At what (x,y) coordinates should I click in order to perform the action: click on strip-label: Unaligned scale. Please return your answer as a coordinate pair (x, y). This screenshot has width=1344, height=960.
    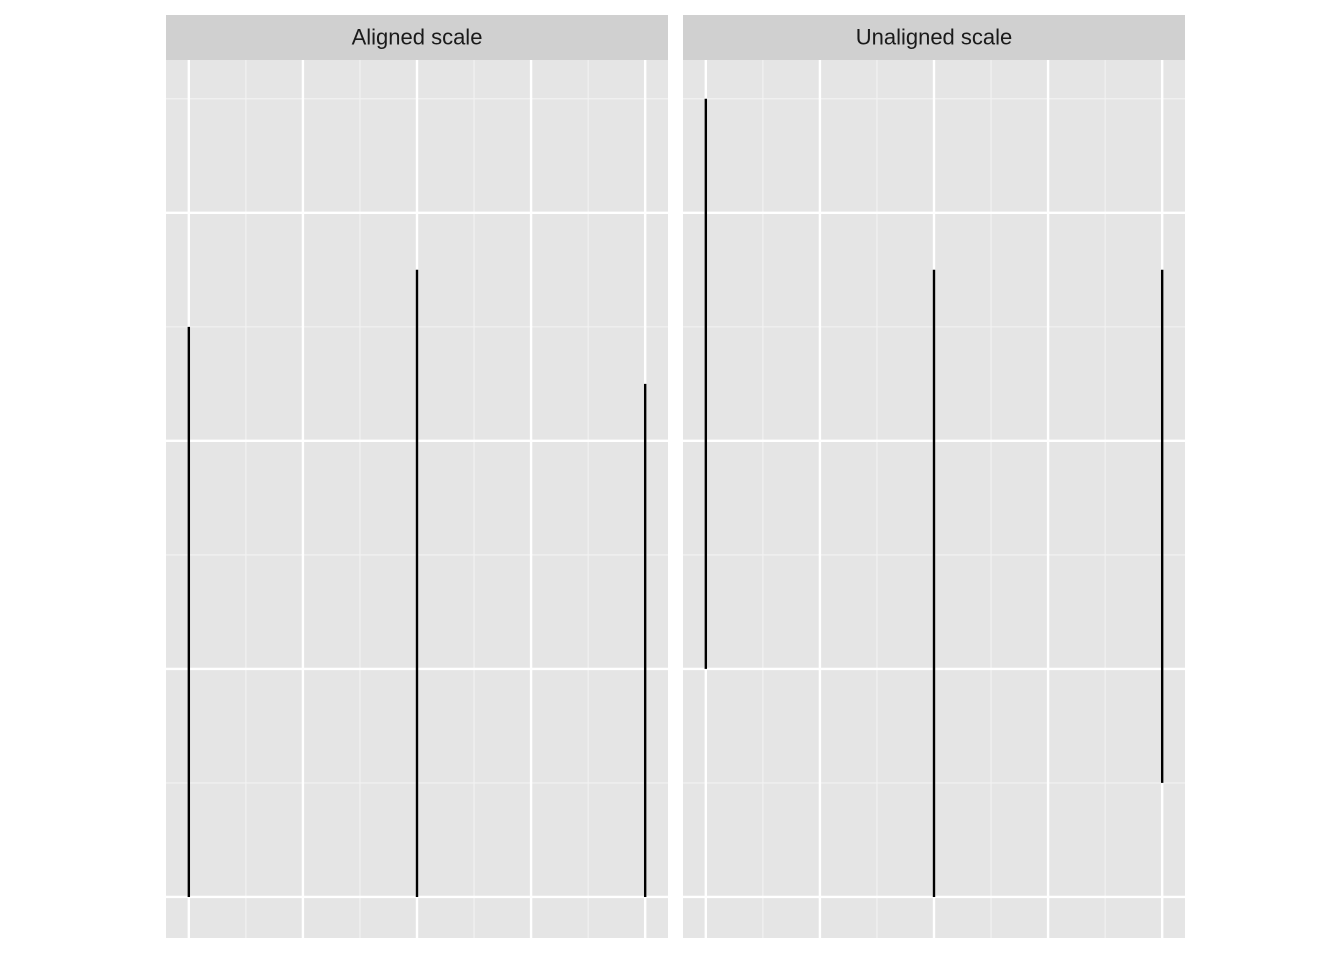
    Looking at the image, I should click on (934, 36).